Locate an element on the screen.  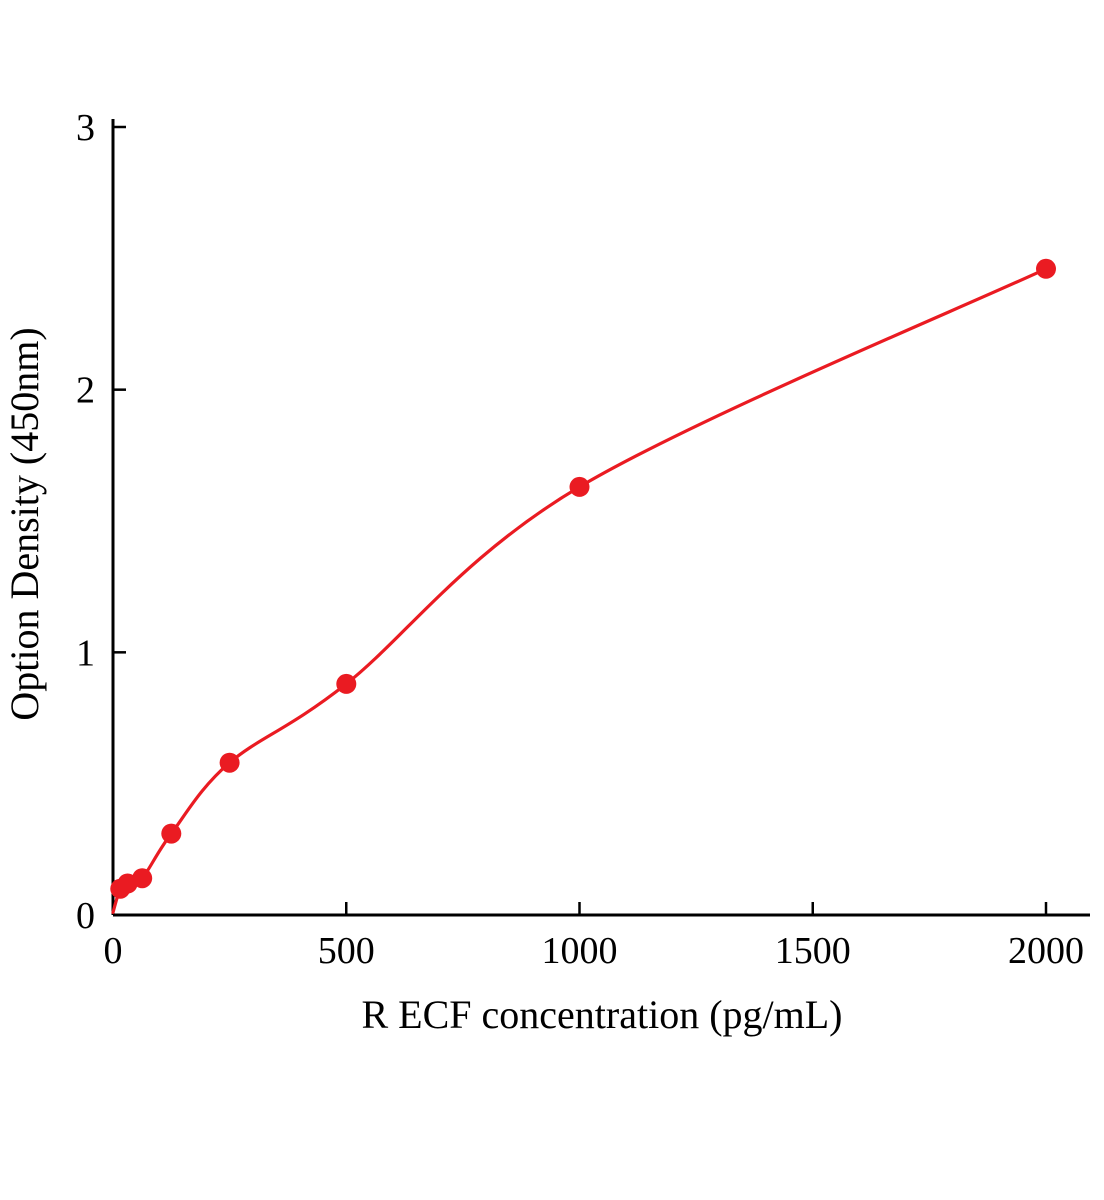
y-tick-label: 1 is located at coordinates (85, 653).